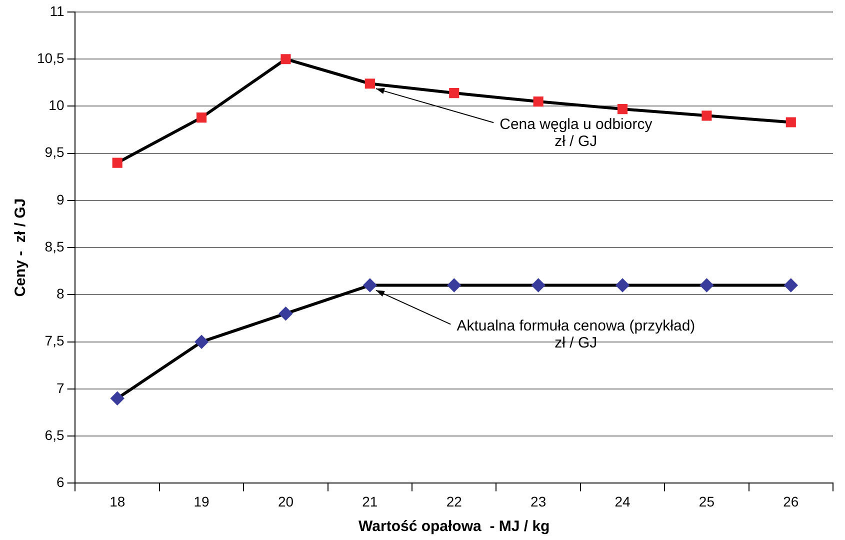 The width and height of the screenshot is (845, 540). What do you see at coordinates (60, 388) in the screenshot?
I see `y-tick-label: 7` at bounding box center [60, 388].